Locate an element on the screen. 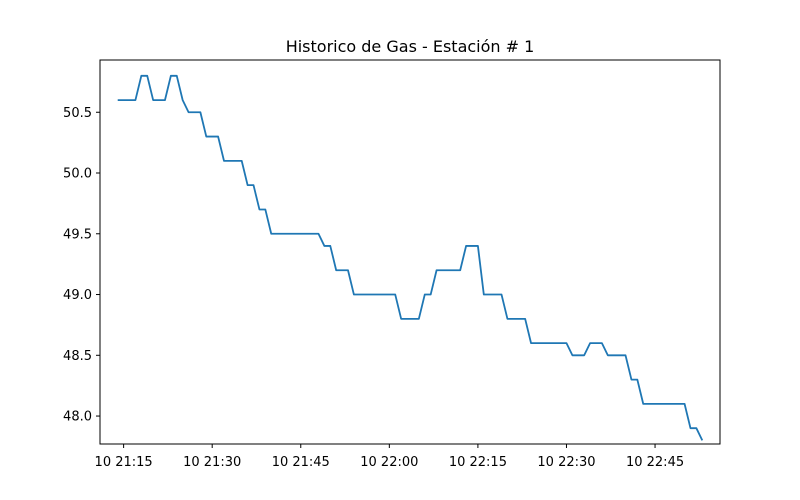 This screenshot has height=500, width=800. x-tick-label: 10 22:00 is located at coordinates (389, 462).